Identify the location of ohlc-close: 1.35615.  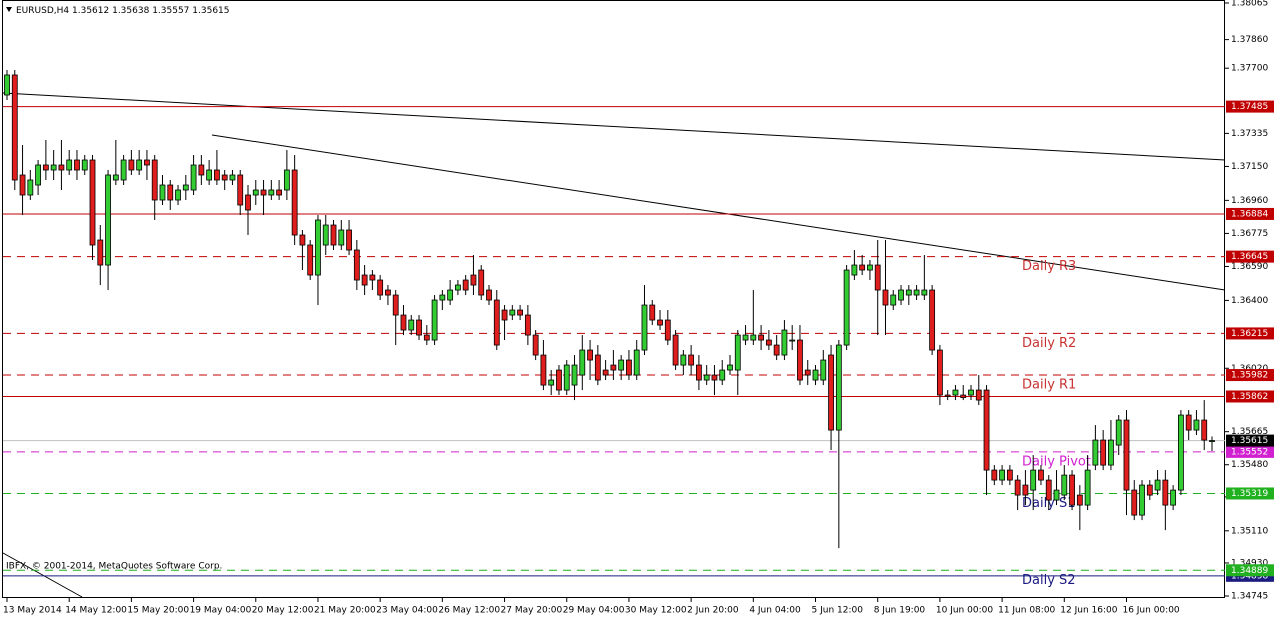
(210, 11).